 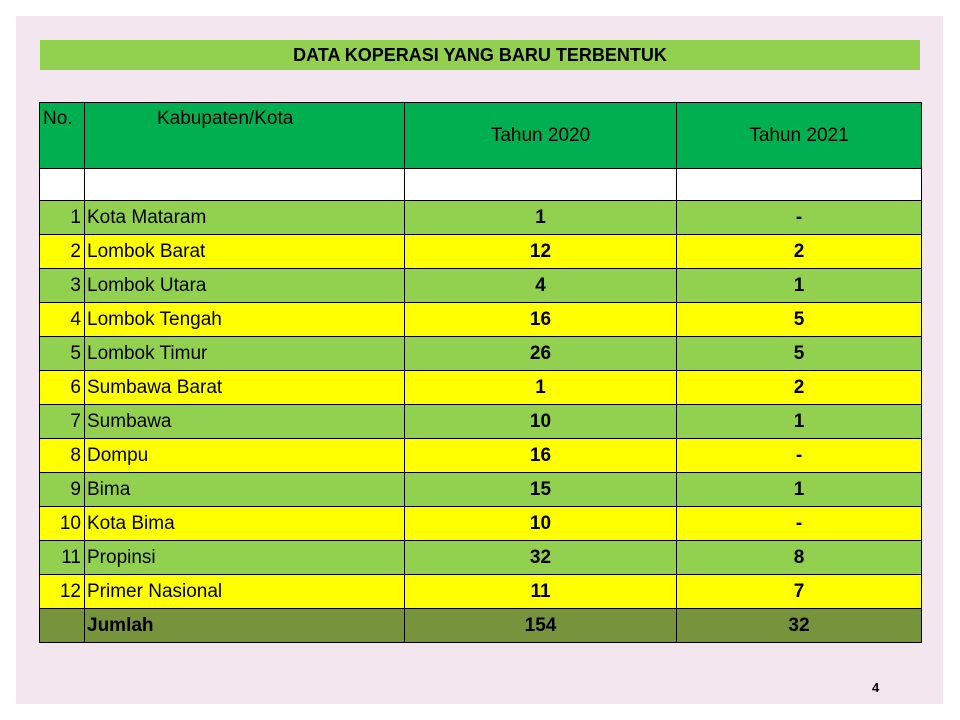 What do you see at coordinates (540, 625) in the screenshot?
I see `total-2020: 154` at bounding box center [540, 625].